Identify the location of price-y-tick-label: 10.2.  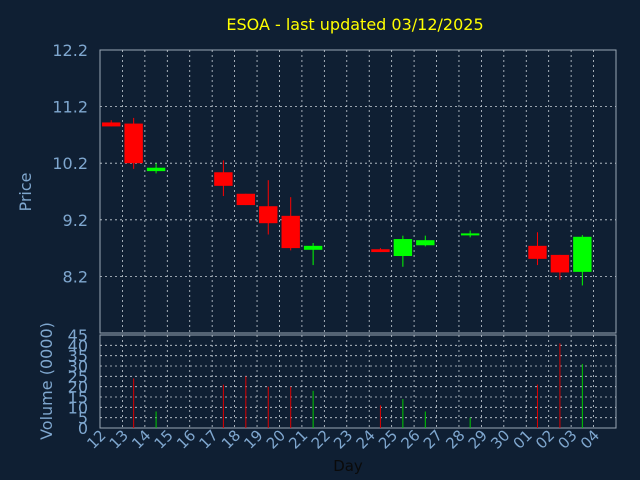
(70, 163).